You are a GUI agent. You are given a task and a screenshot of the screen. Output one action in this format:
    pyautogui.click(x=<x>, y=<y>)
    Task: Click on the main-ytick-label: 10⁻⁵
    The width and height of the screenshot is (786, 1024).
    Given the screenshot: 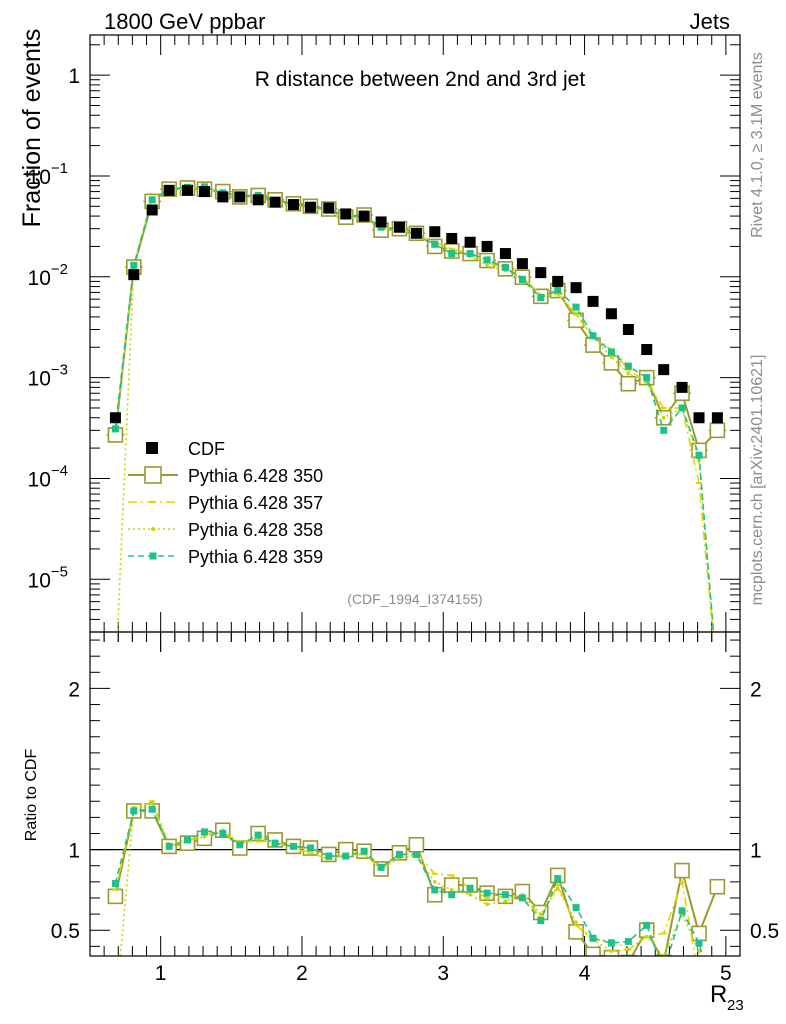 What is the action you would take?
    pyautogui.click(x=48, y=577)
    